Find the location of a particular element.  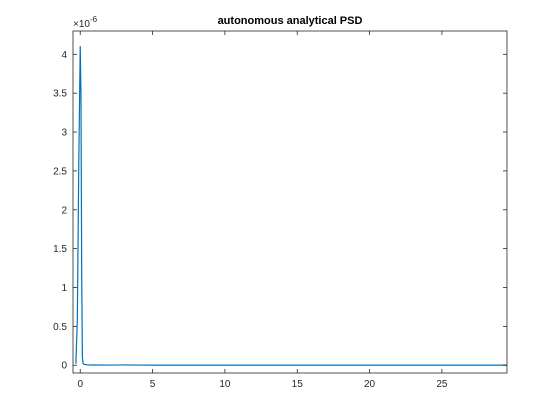

y-tick-label: 1.5 is located at coordinates (60, 249).